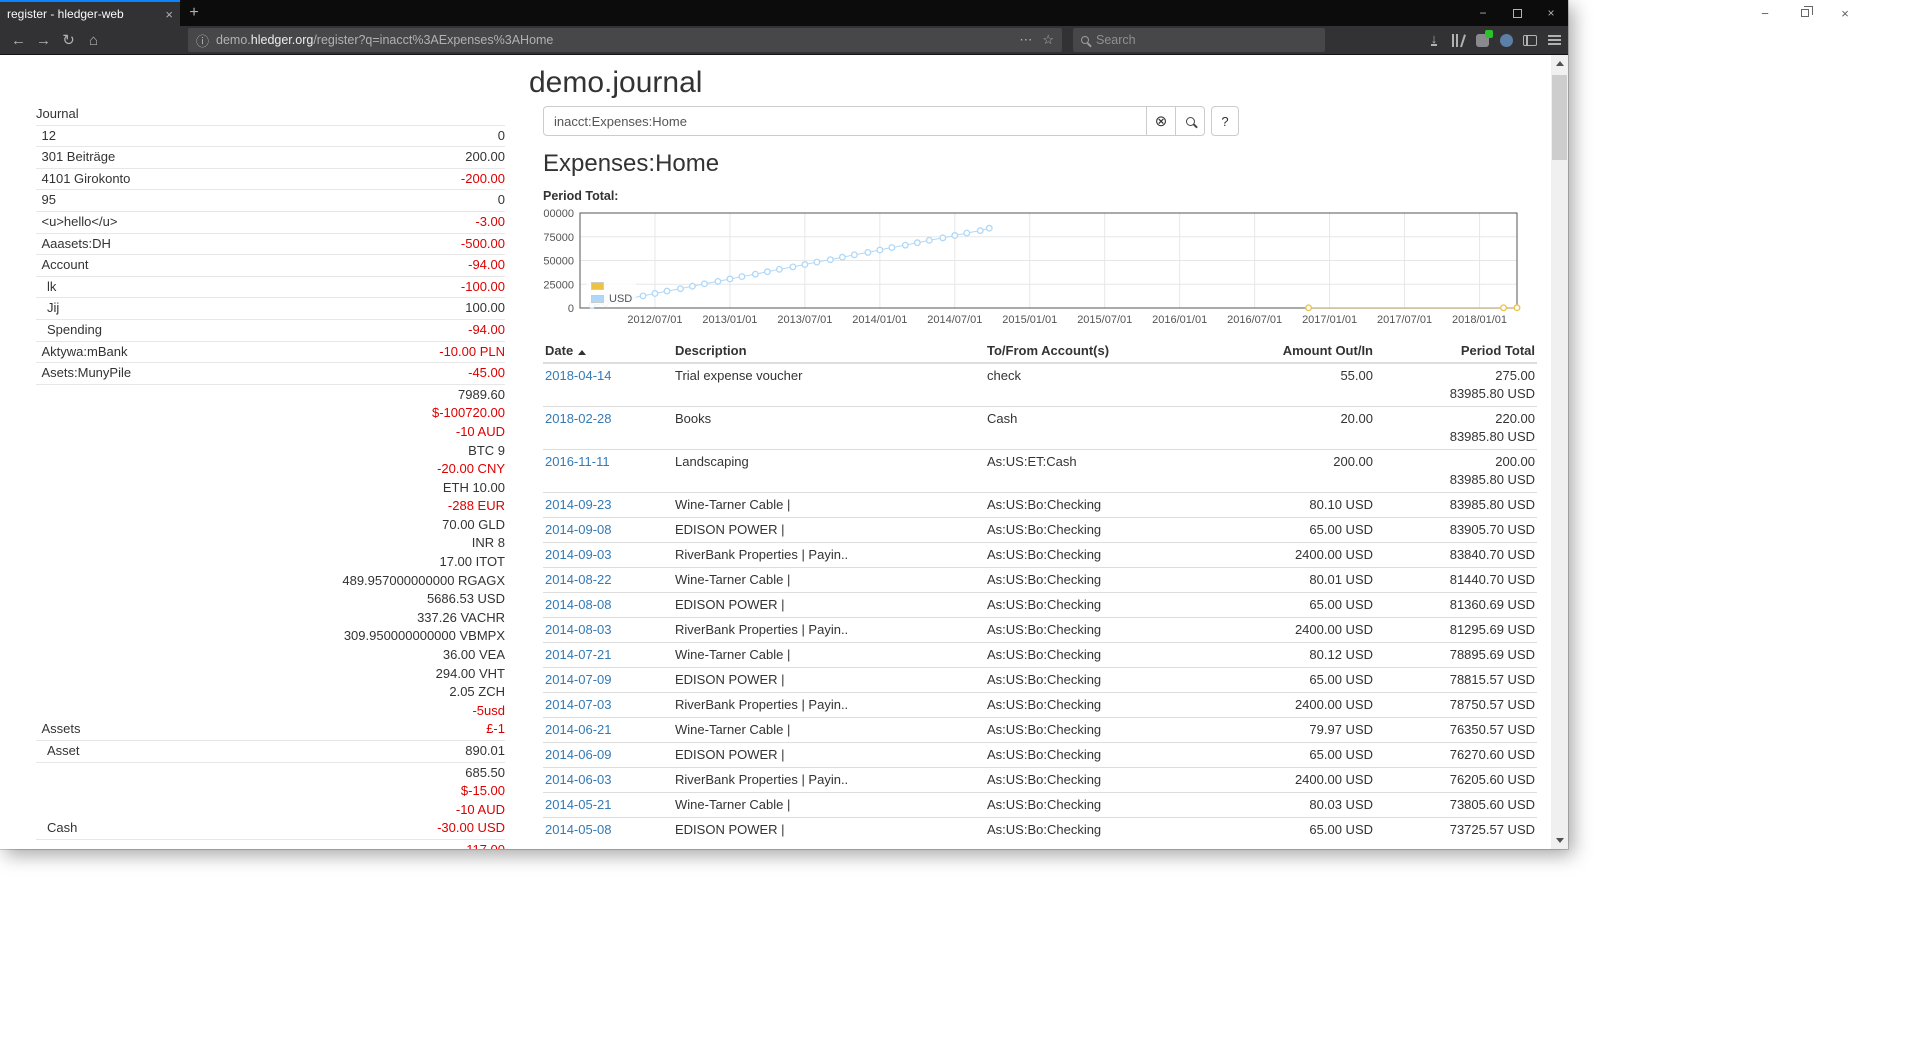 Image resolution: width=1920 pixels, height=1040 pixels. What do you see at coordinates (578, 554) in the screenshot?
I see `register-date-link: 2014-09-03` at bounding box center [578, 554].